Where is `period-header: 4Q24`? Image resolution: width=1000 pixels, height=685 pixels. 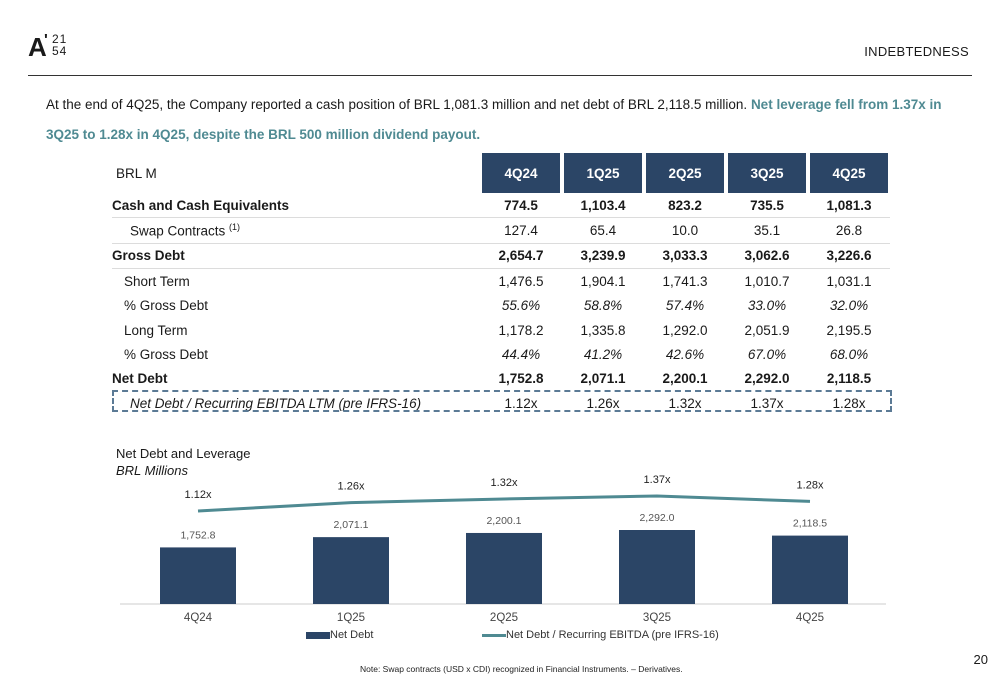 period-header: 4Q24 is located at coordinates (521, 173).